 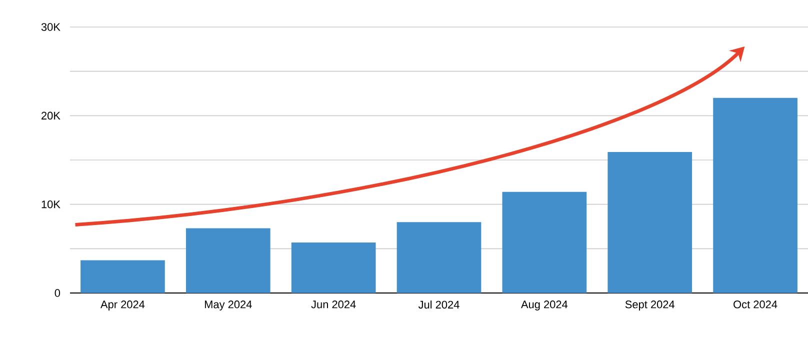 What do you see at coordinates (756, 304) in the screenshot?
I see `x-tick-label: Oct 2024` at bounding box center [756, 304].